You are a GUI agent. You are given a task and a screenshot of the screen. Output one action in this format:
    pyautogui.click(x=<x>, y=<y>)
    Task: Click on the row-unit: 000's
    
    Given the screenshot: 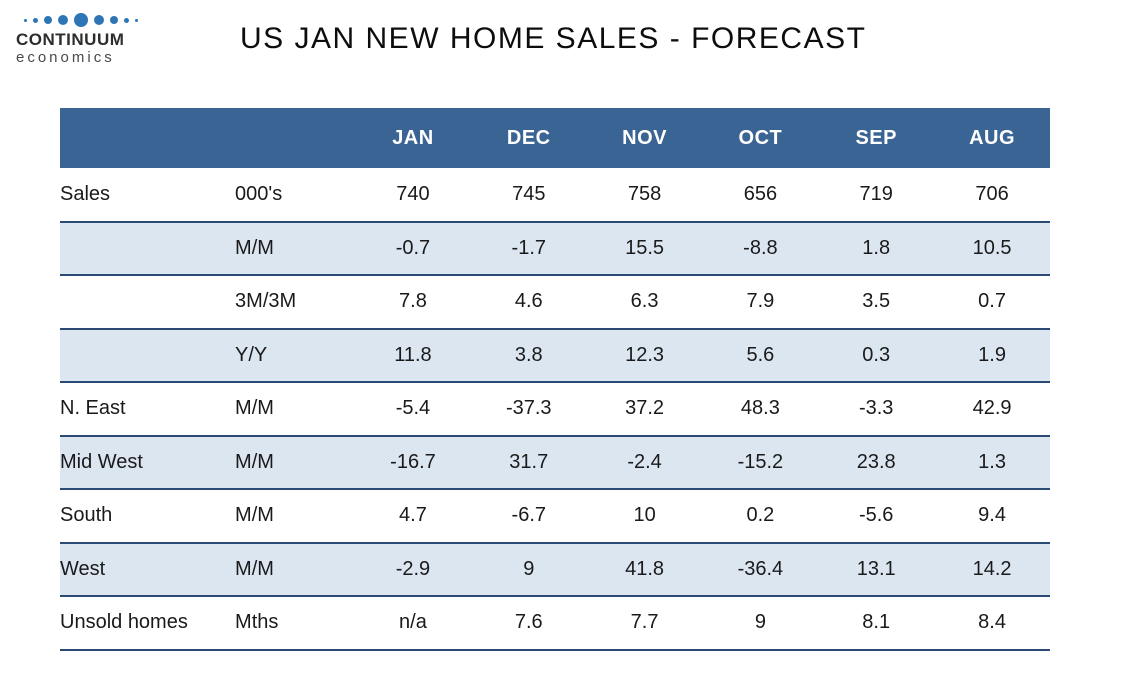 What is the action you would take?
    pyautogui.click(x=295, y=195)
    